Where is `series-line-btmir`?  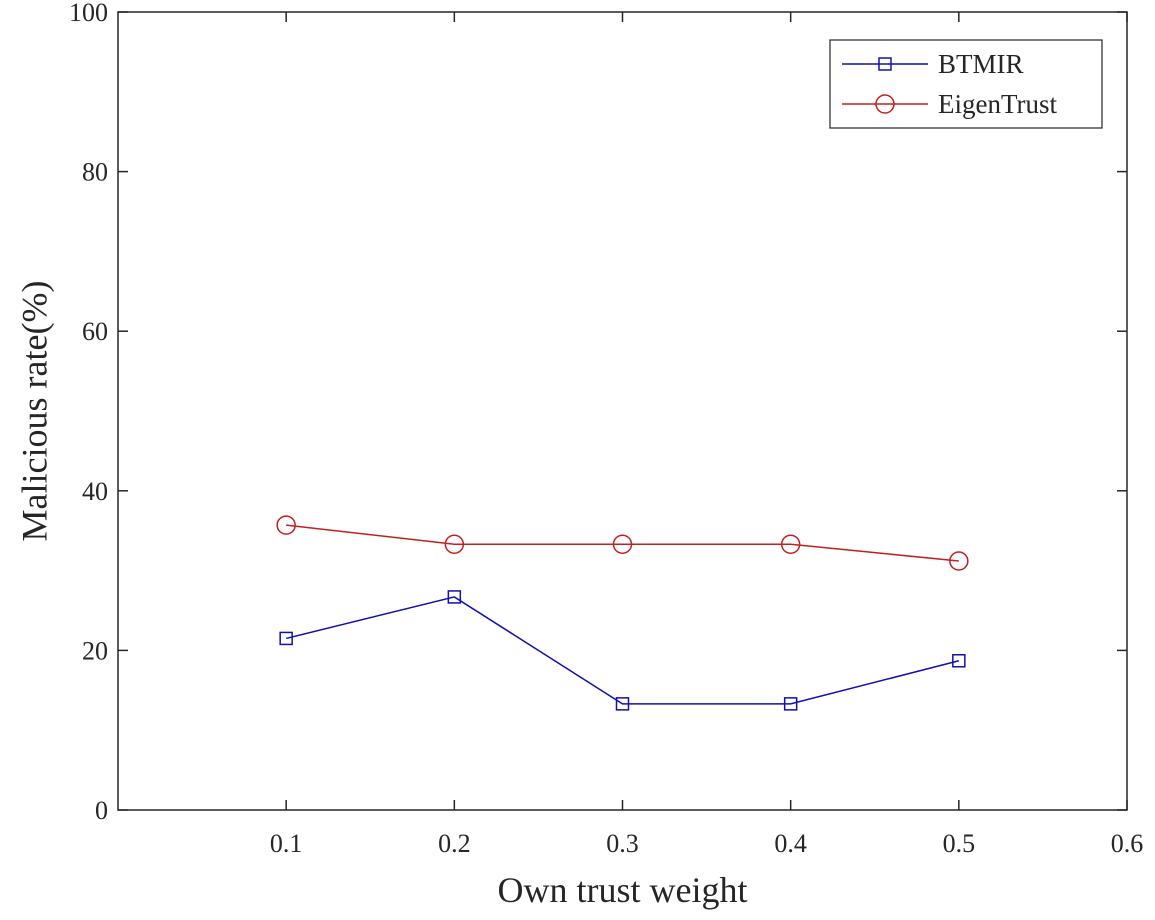
series-line-btmir is located at coordinates (622, 650).